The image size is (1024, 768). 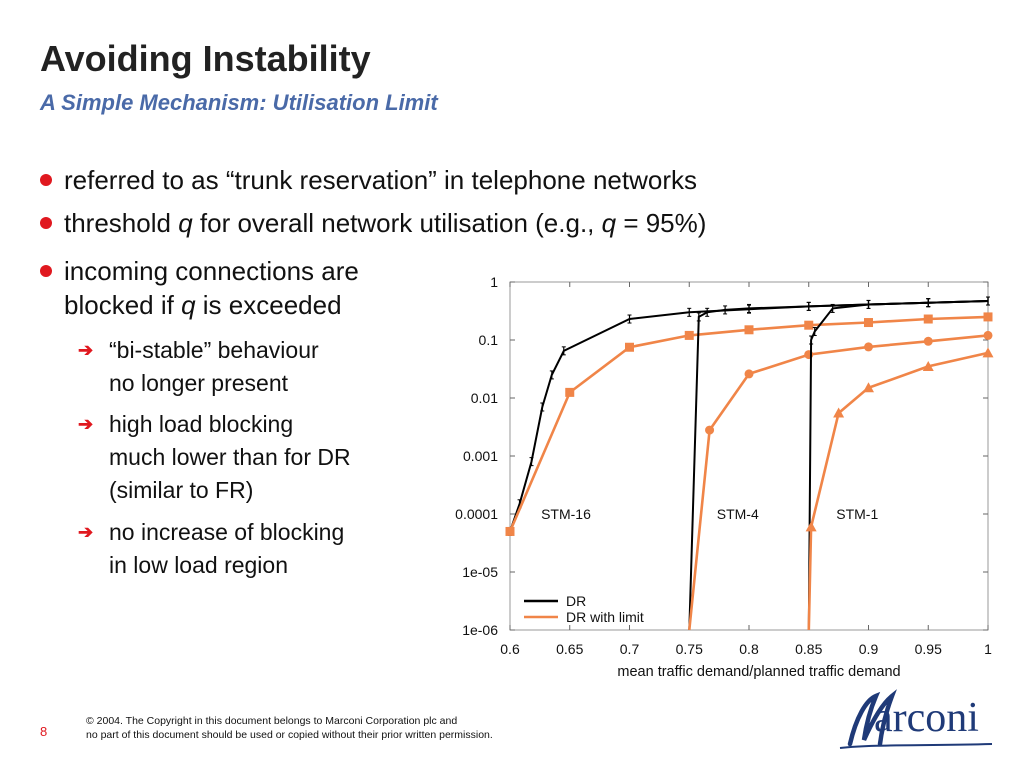 What do you see at coordinates (494, 282) in the screenshot?
I see `y-tick-label: 1` at bounding box center [494, 282].